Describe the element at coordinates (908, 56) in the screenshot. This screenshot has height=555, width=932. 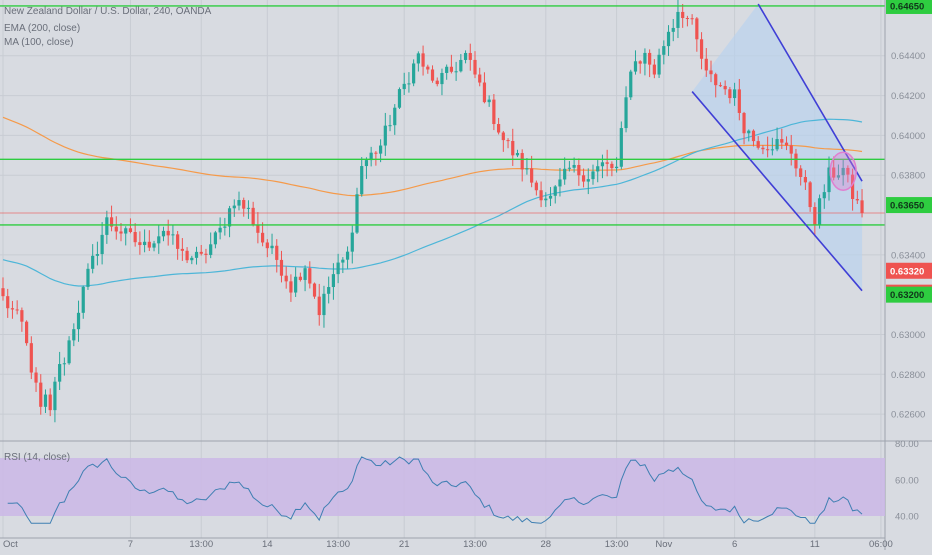
I see `price-tick-label: 0.64400` at that location.